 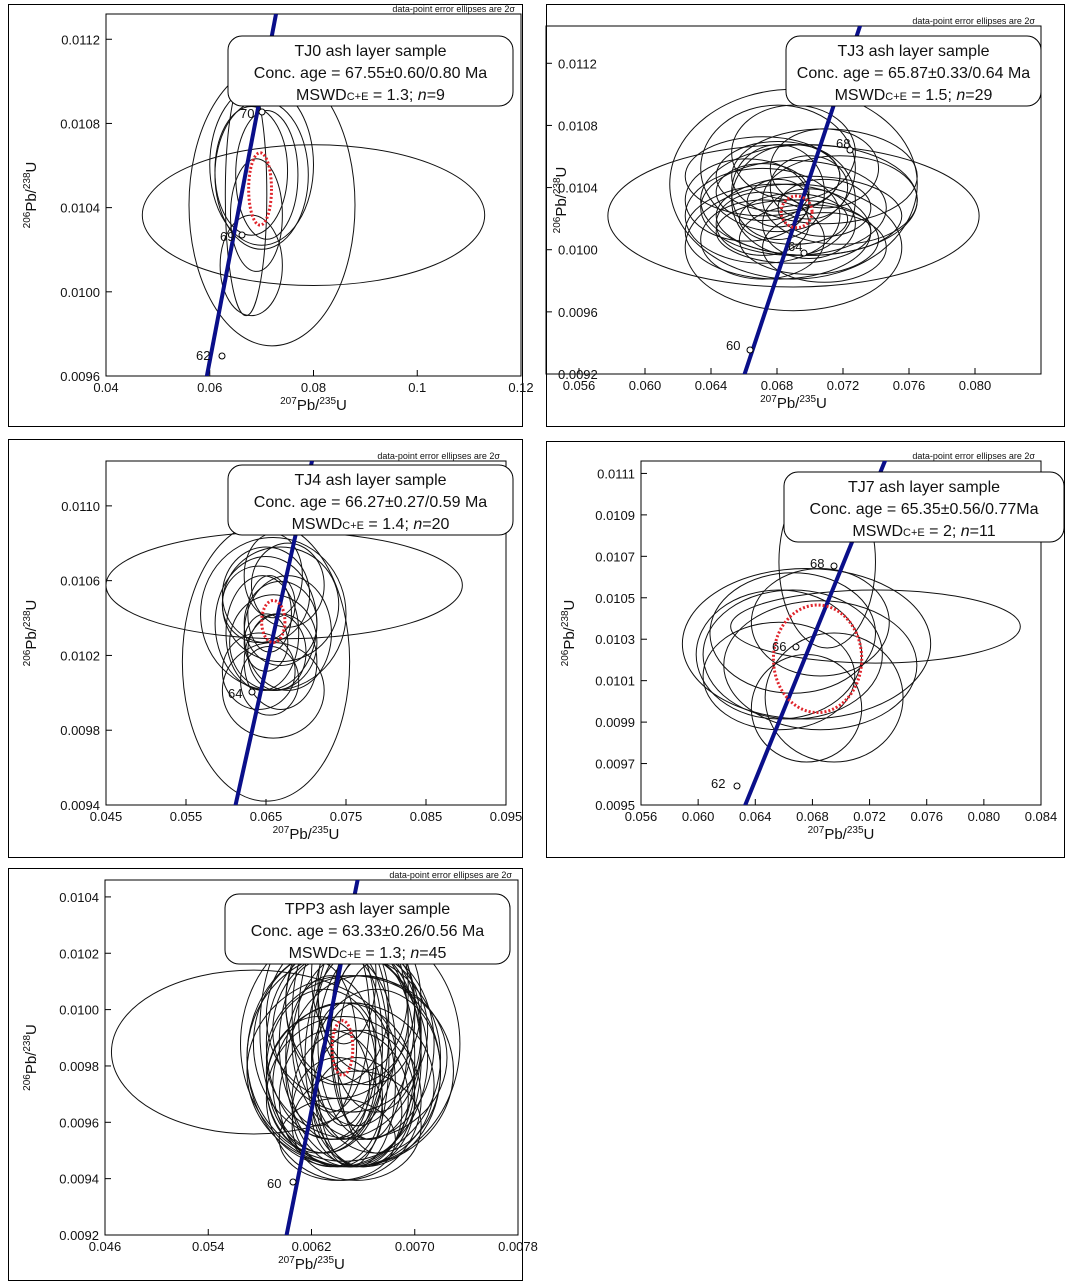 I want to click on concordia-age: Conc. age = 63.33±0.26/0.56 Ma, so click(x=367, y=931).